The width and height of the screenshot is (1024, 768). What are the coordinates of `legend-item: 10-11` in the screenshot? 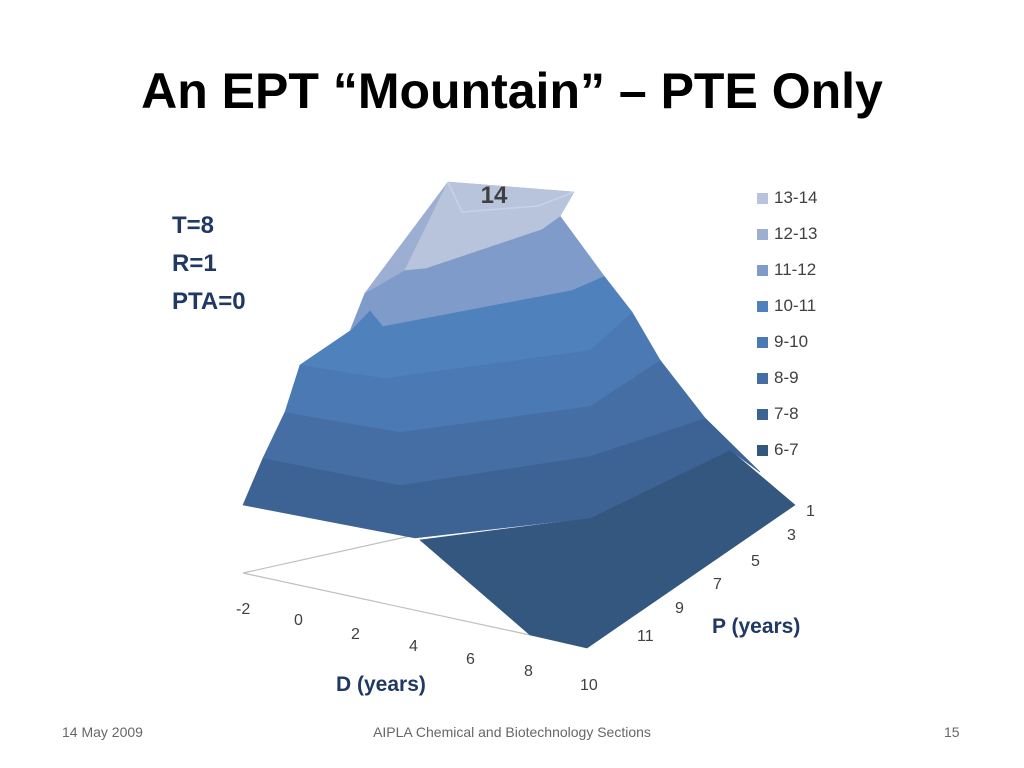 It's located at (787, 306).